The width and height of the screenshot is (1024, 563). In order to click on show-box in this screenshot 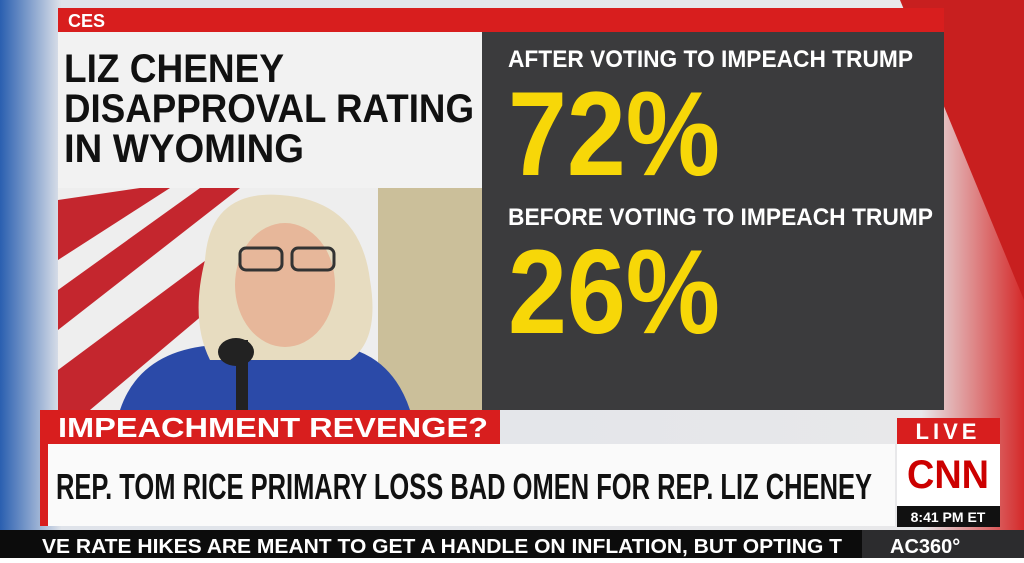, I will do `click(943, 544)`.